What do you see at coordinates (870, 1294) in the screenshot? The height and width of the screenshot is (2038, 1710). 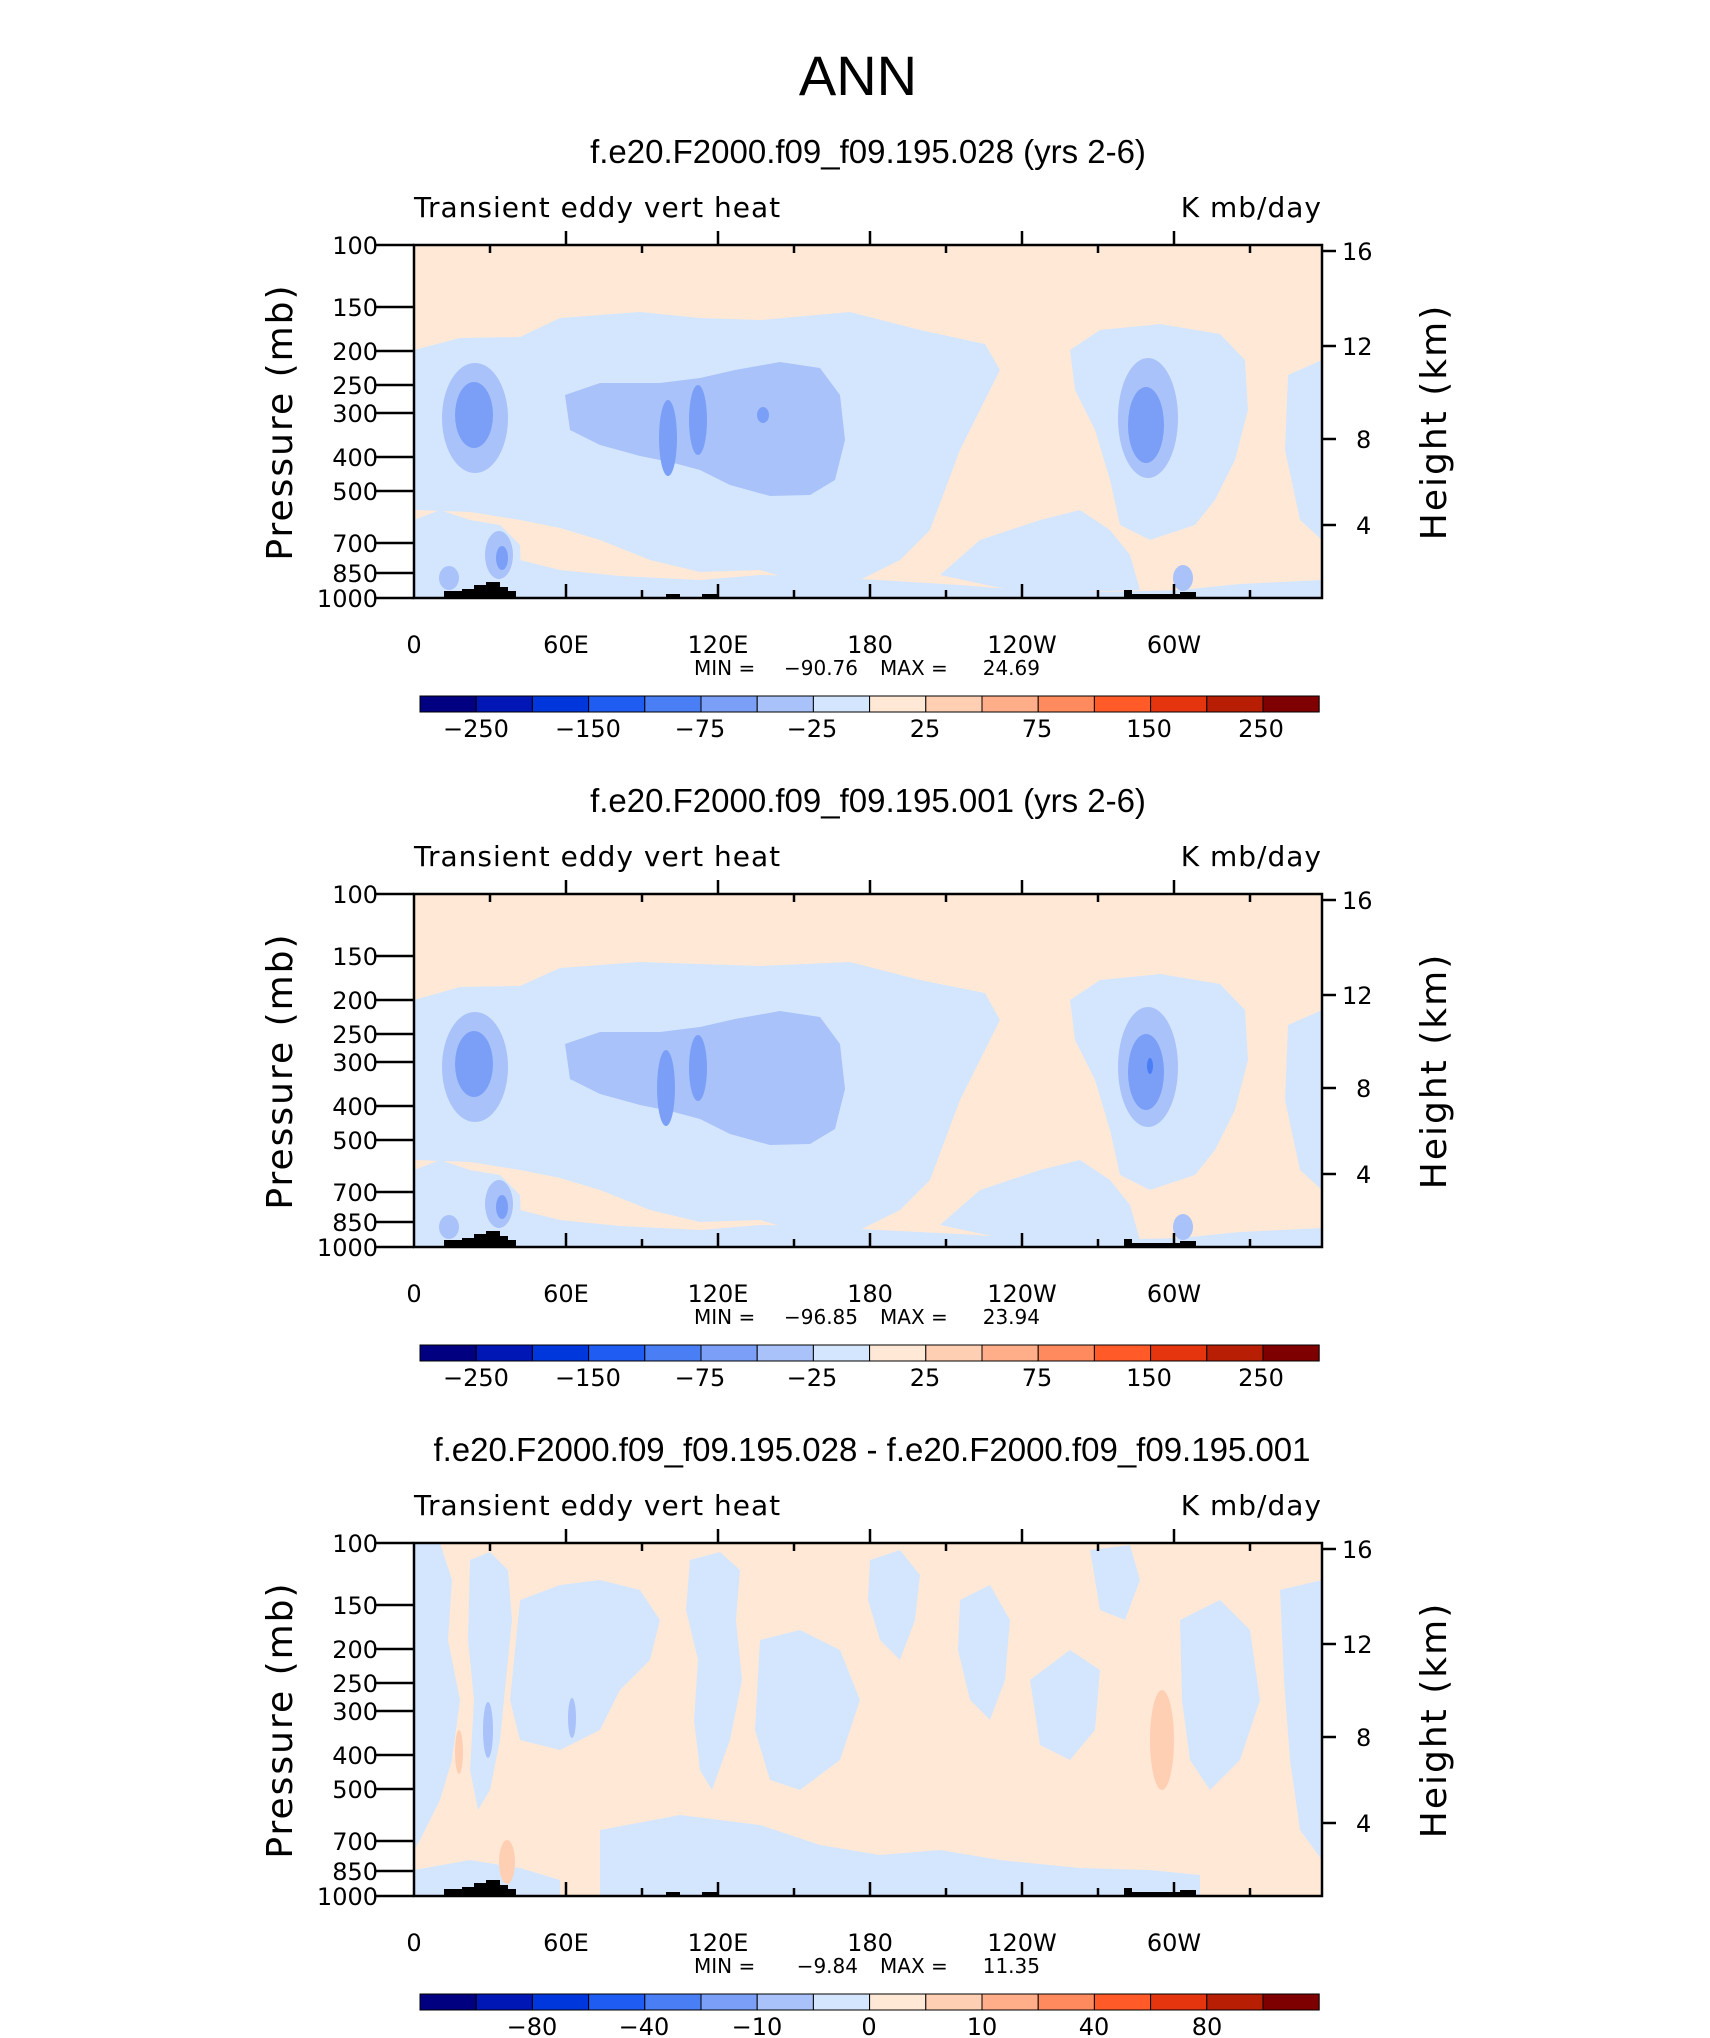 I see `panel-2-x-tick-3: 180` at bounding box center [870, 1294].